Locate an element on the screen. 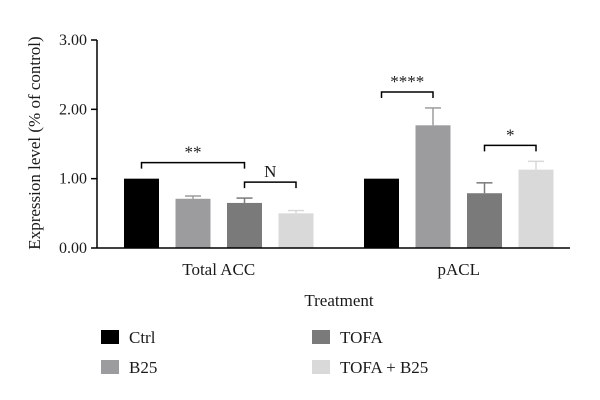 This screenshot has width=600, height=400. legend-label: TOFA is located at coordinates (362, 337).